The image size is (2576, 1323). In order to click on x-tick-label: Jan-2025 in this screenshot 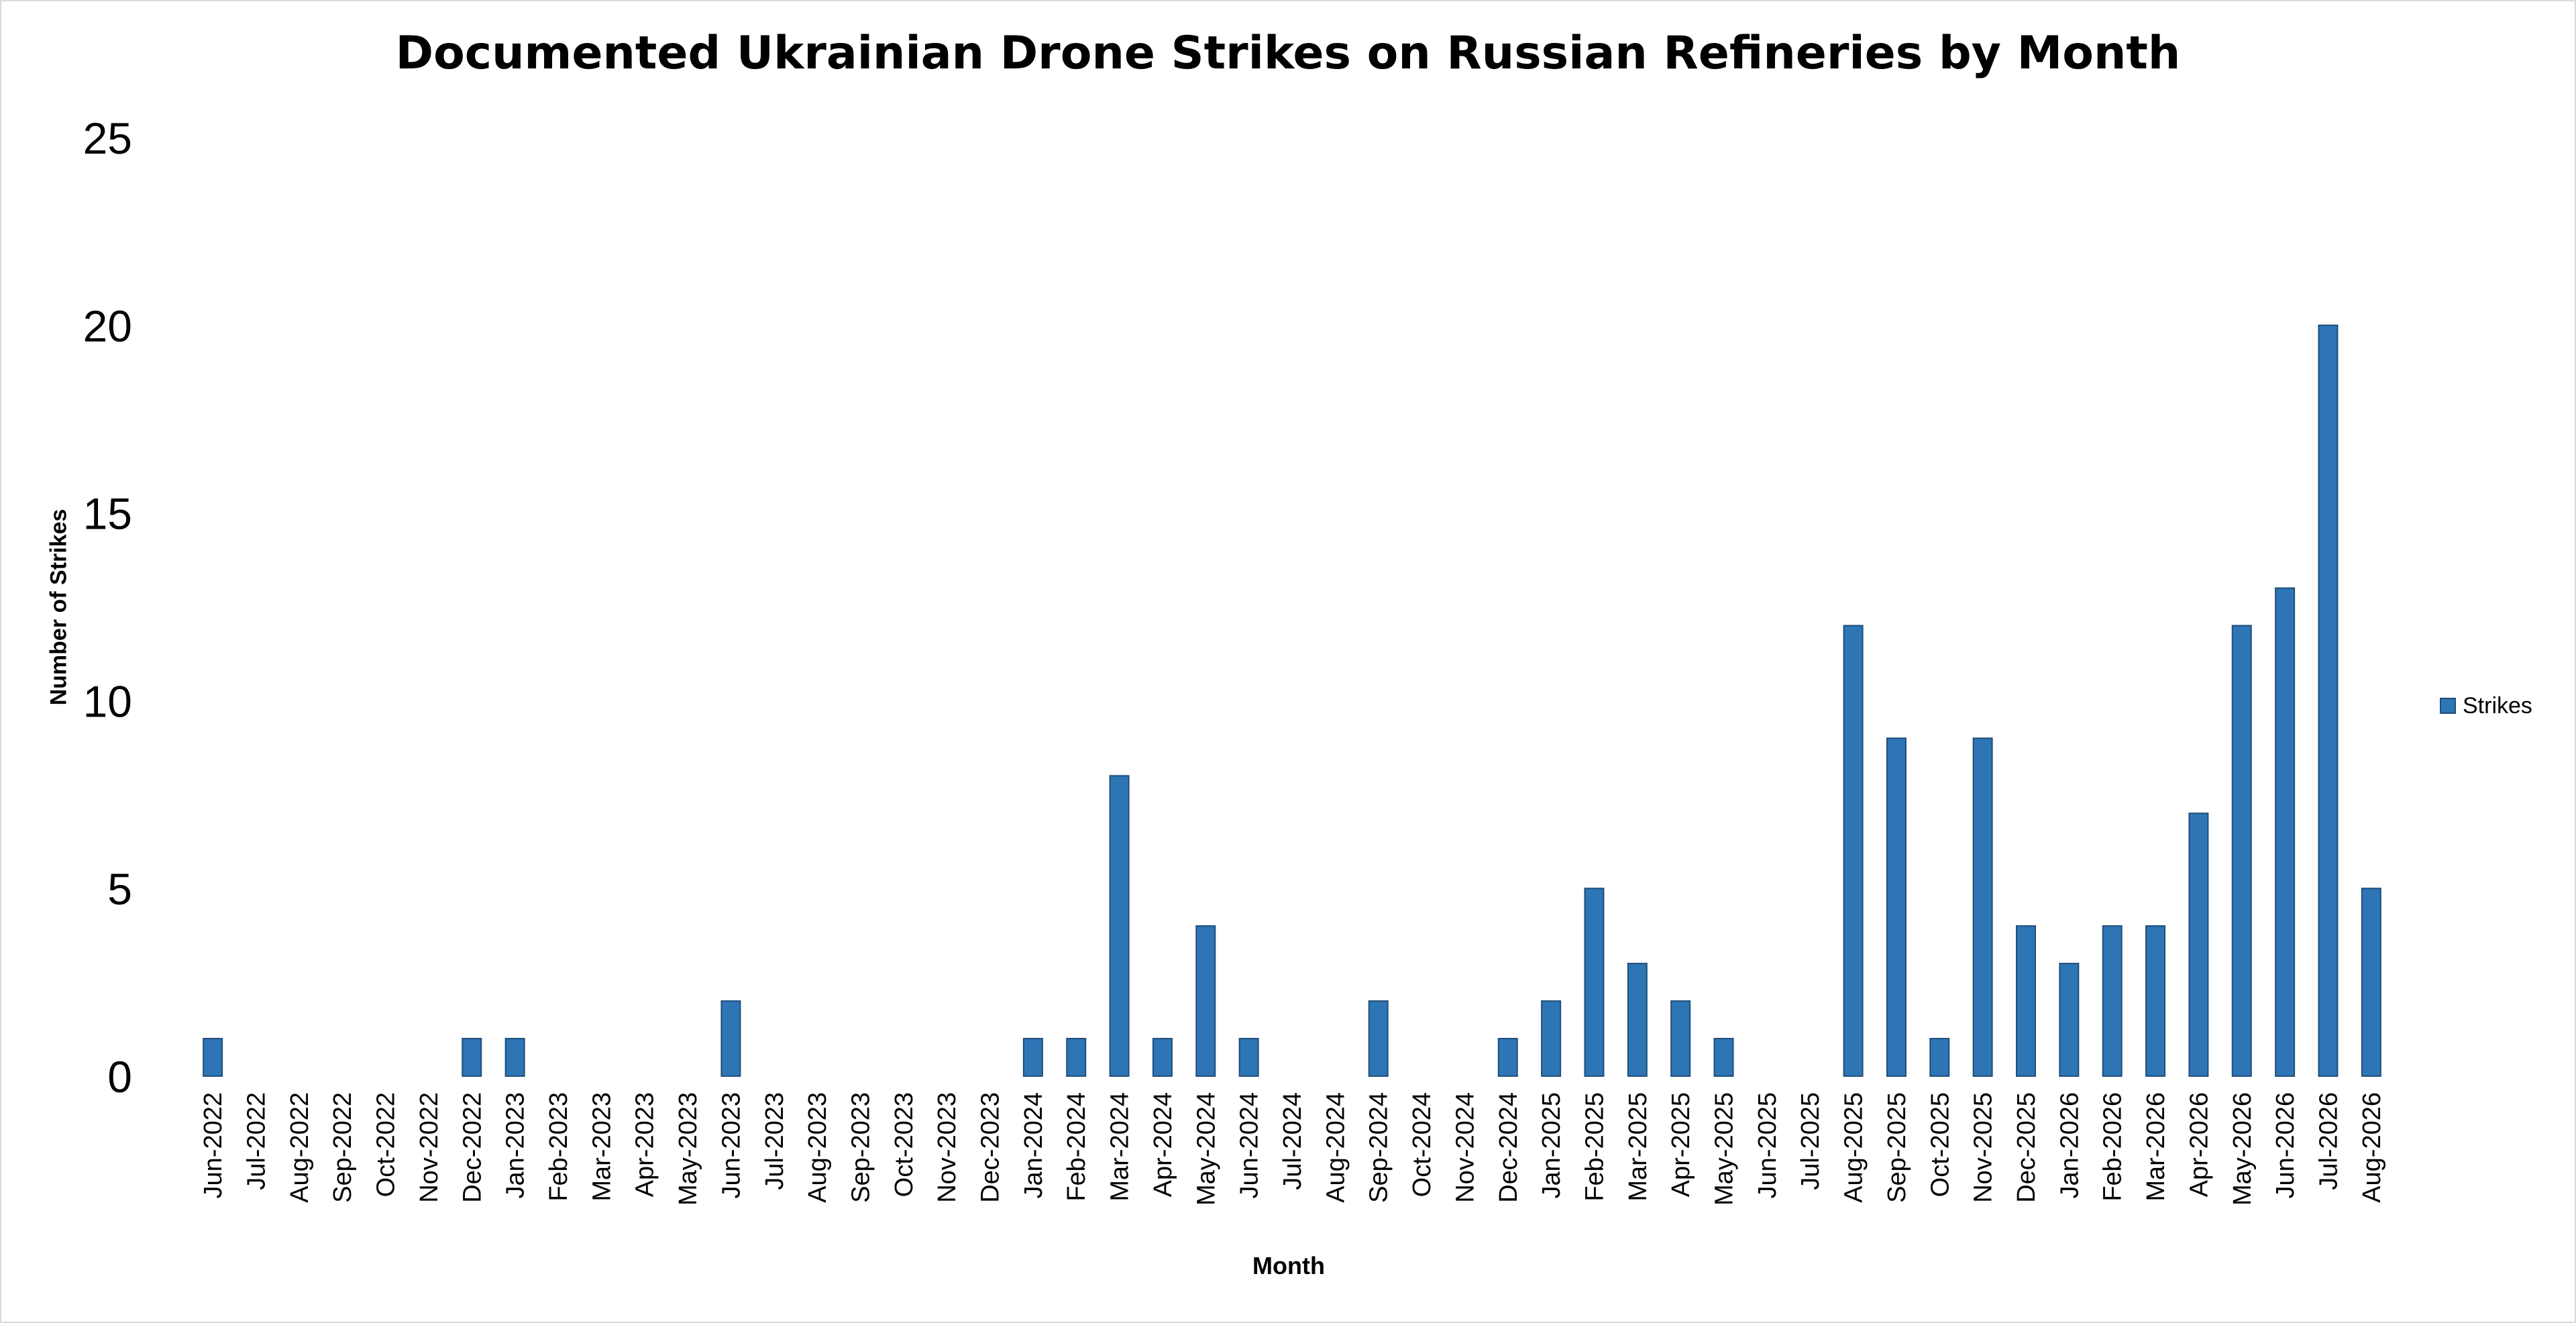, I will do `click(1552, 1145)`.